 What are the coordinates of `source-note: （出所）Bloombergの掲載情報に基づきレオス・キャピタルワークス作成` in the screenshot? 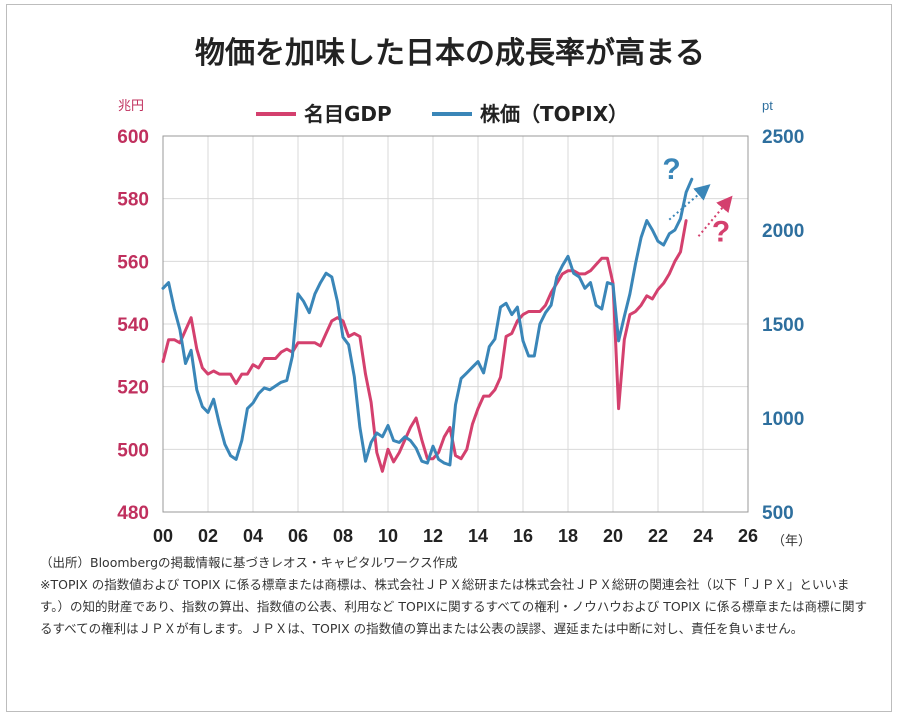 It's located at (249, 562).